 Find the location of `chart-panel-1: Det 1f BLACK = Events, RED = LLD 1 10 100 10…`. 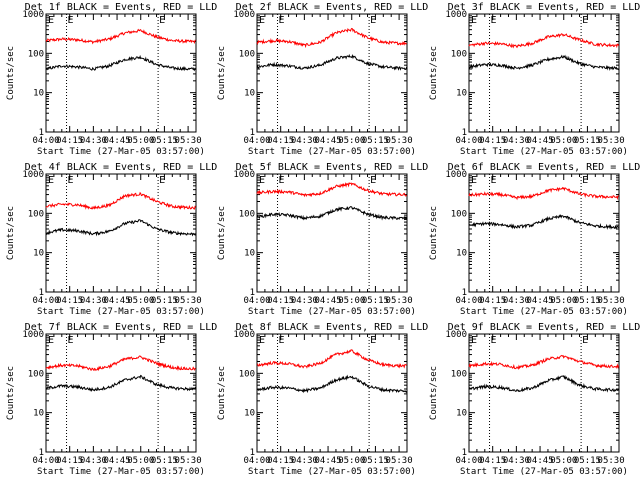

chart-panel-1: Det 1f BLACK = Events, RED = LLD 1 10 100 10… is located at coordinates (111, 79).